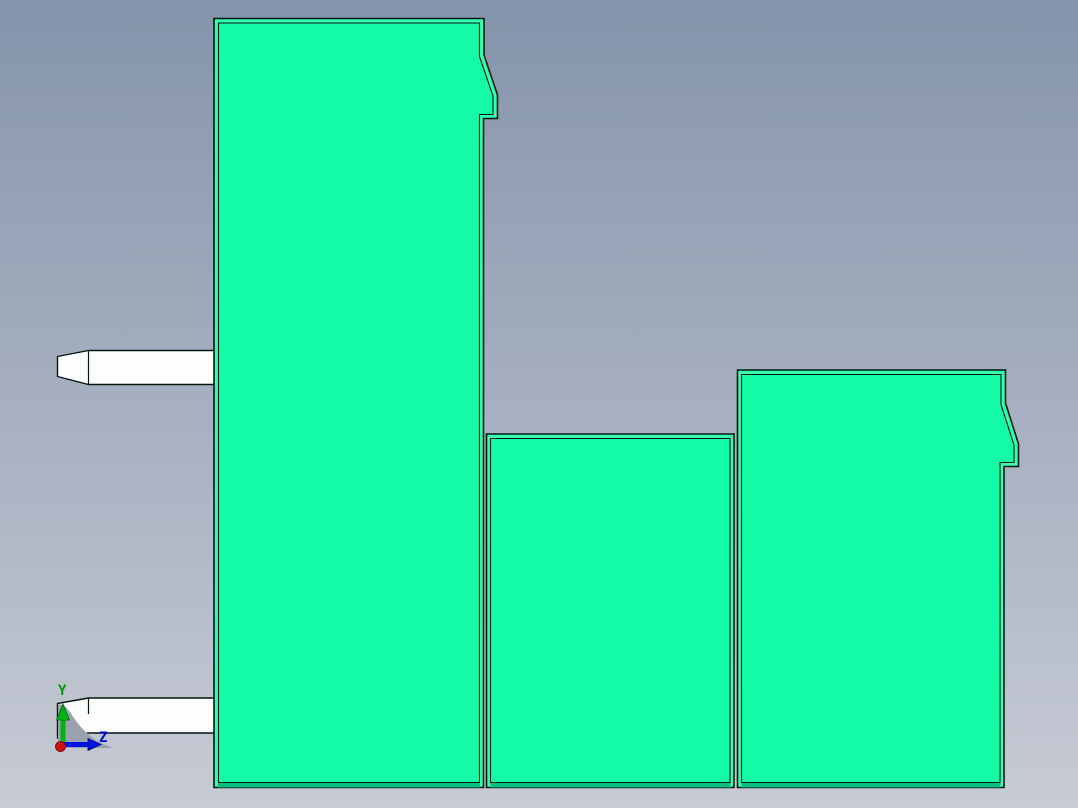  Describe the element at coordinates (86, 726) in the screenshot. I see `pin-shank-shading` at that location.